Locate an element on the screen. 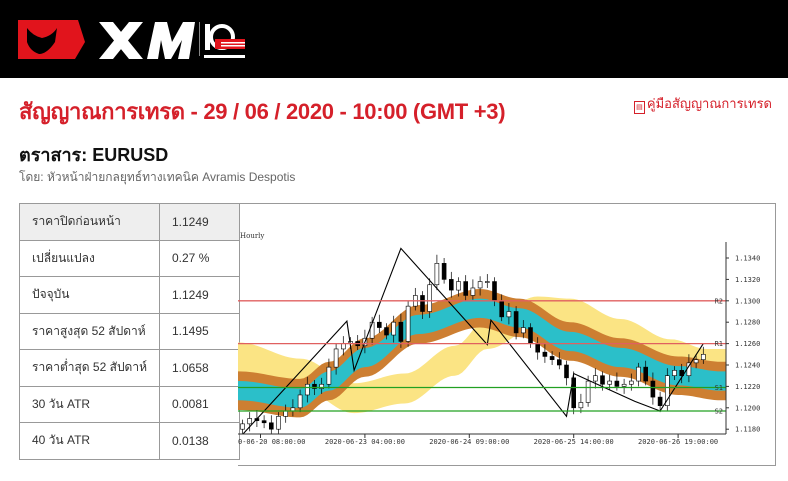  stat-label: ปัจจุบัน is located at coordinates (89, 295).